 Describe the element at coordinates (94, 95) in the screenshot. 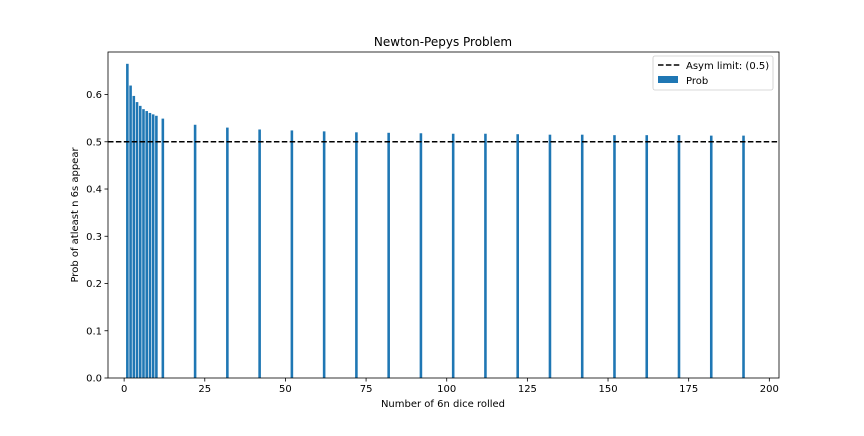

I see `y-tick-label: 0.6` at that location.